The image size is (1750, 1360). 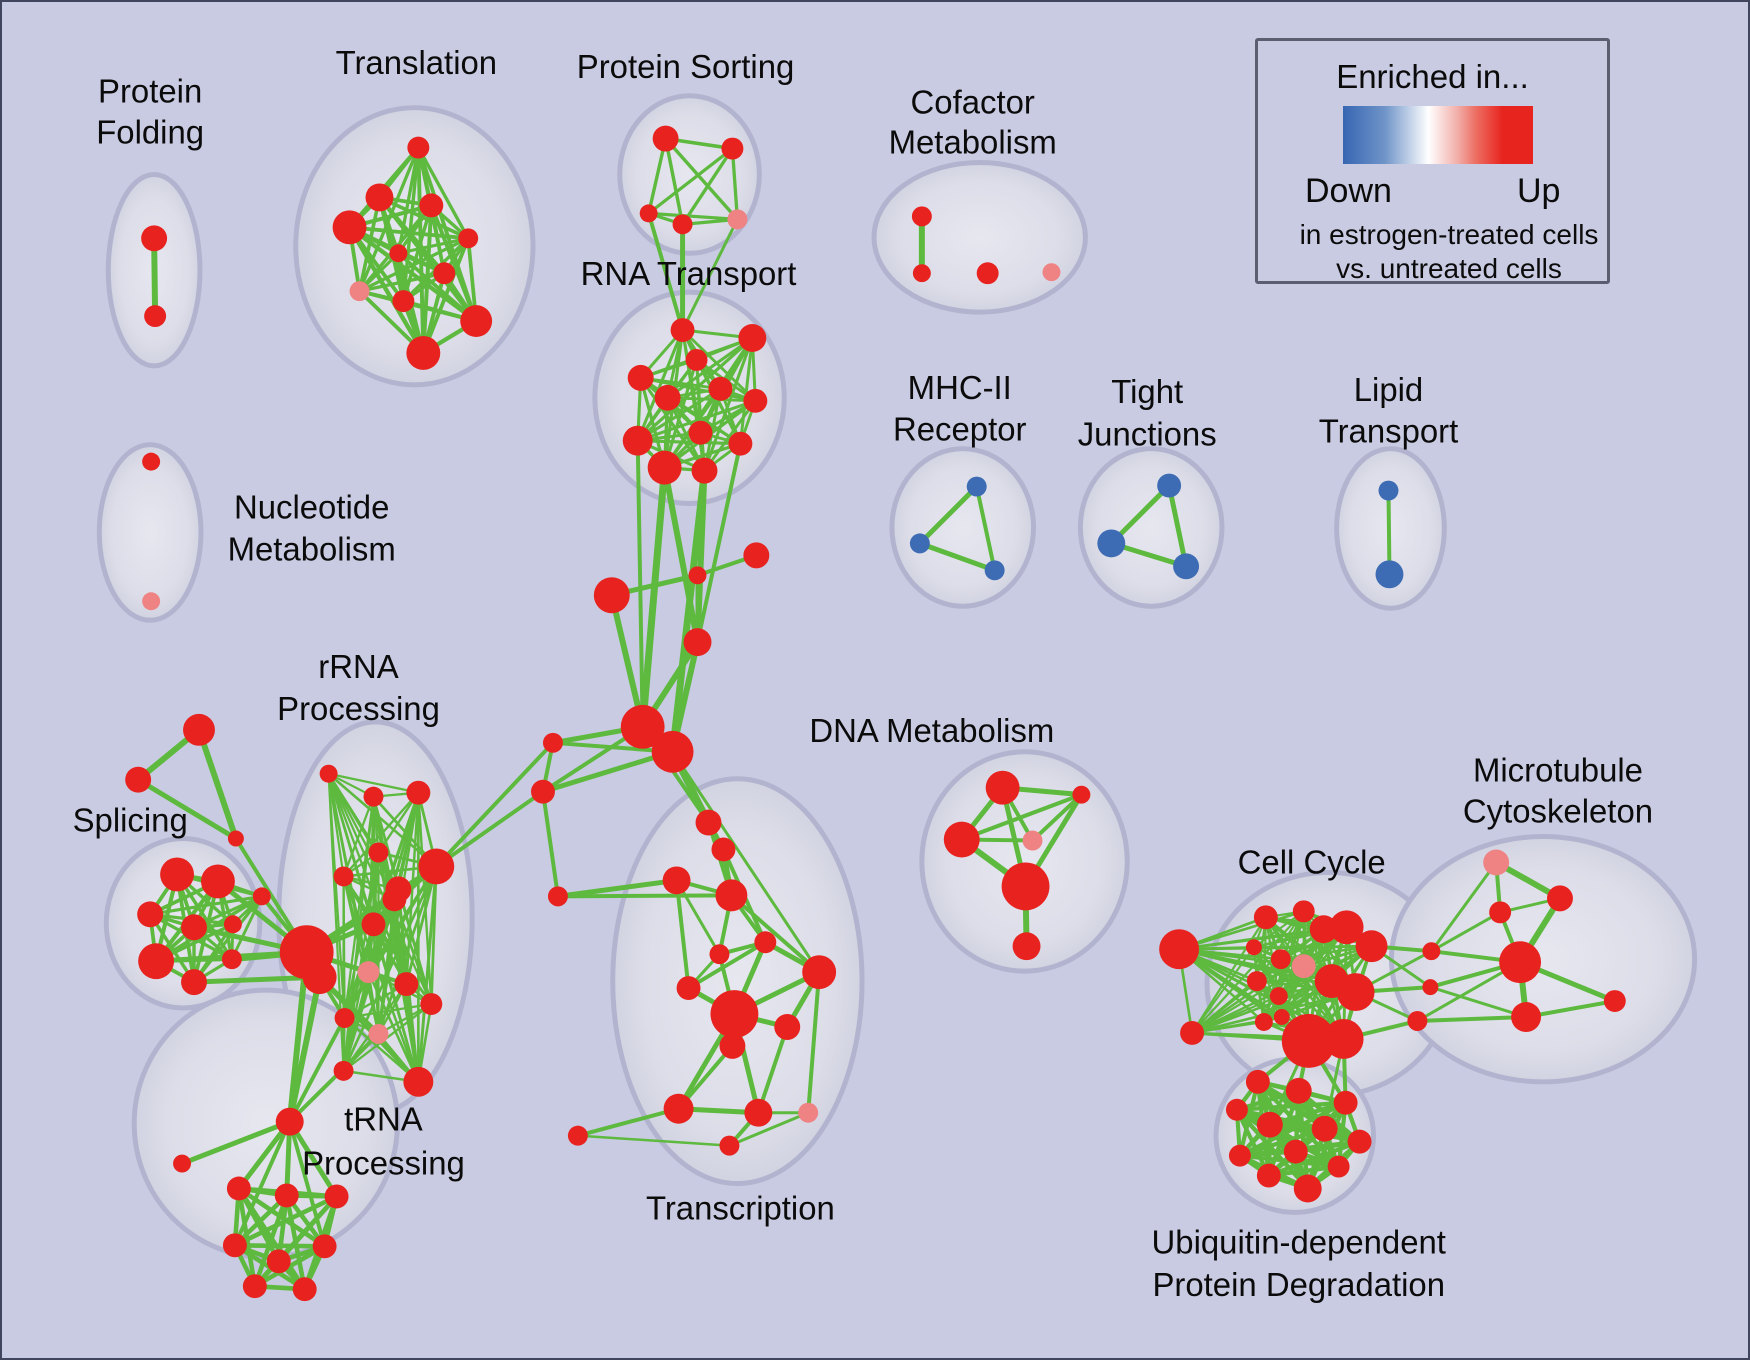 What do you see at coordinates (358, 708) in the screenshot?
I see `cluster-label-K: Processing` at bounding box center [358, 708].